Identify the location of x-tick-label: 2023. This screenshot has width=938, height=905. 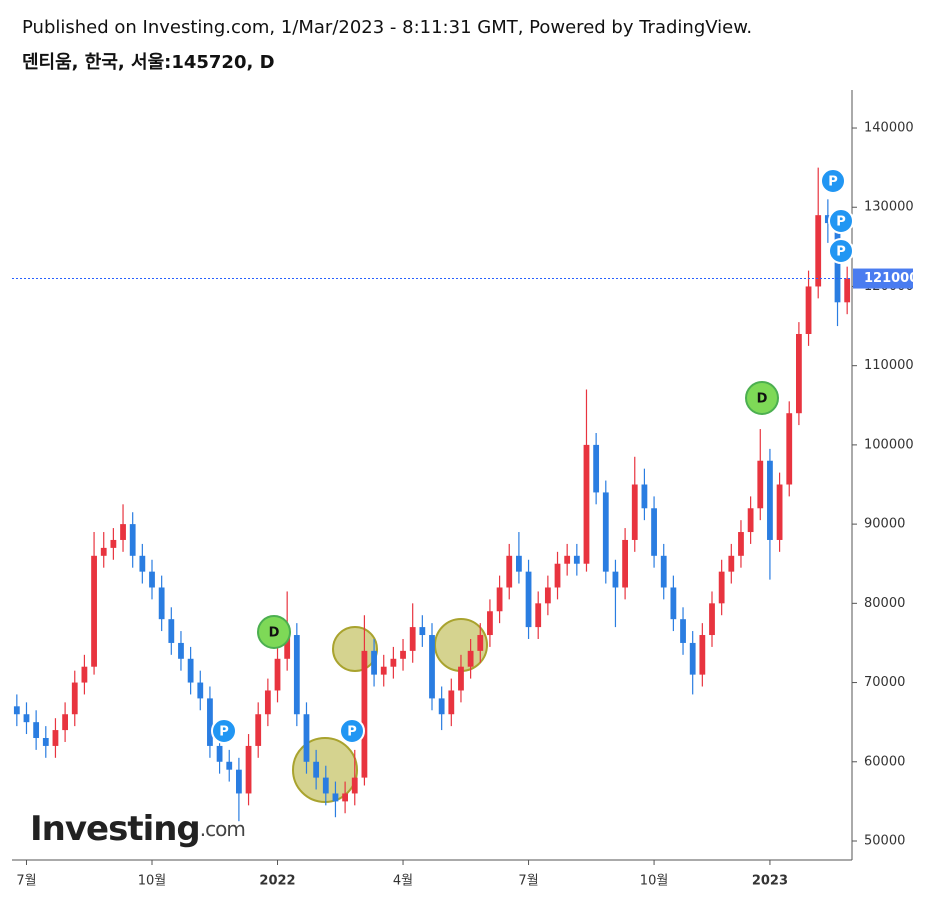
(770, 881).